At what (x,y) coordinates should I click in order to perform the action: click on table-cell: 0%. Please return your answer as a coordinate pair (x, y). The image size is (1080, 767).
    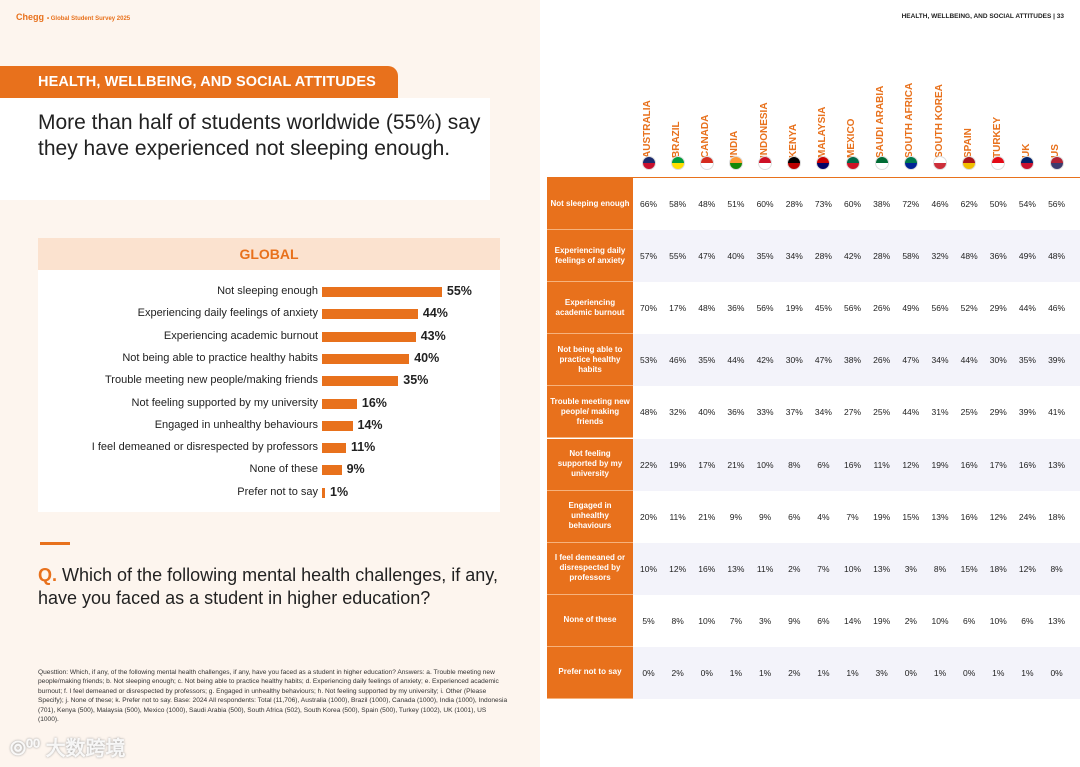
    Looking at the image, I should click on (648, 672).